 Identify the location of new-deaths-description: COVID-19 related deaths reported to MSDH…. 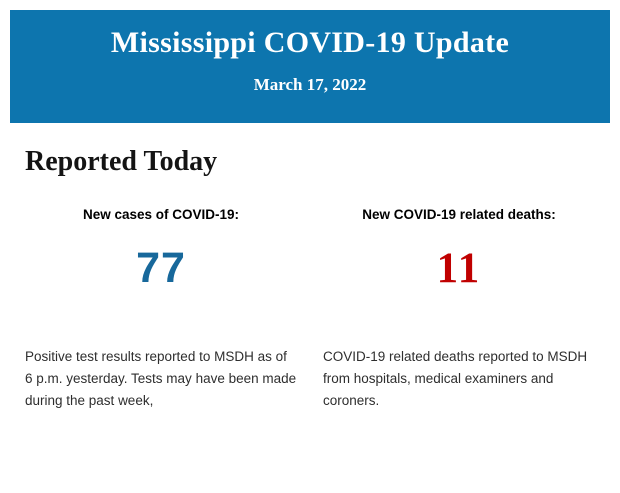
(455, 378).